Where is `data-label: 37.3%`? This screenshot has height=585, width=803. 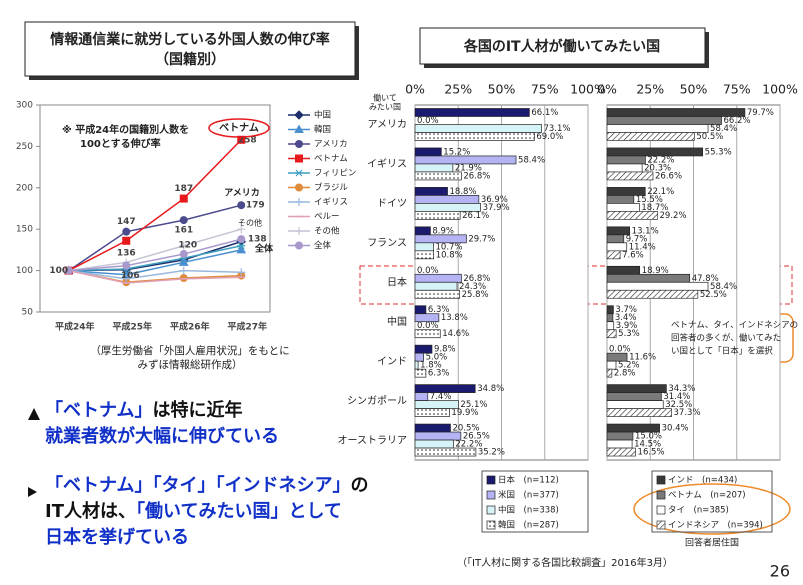 data-label: 37.3% is located at coordinates (687, 413).